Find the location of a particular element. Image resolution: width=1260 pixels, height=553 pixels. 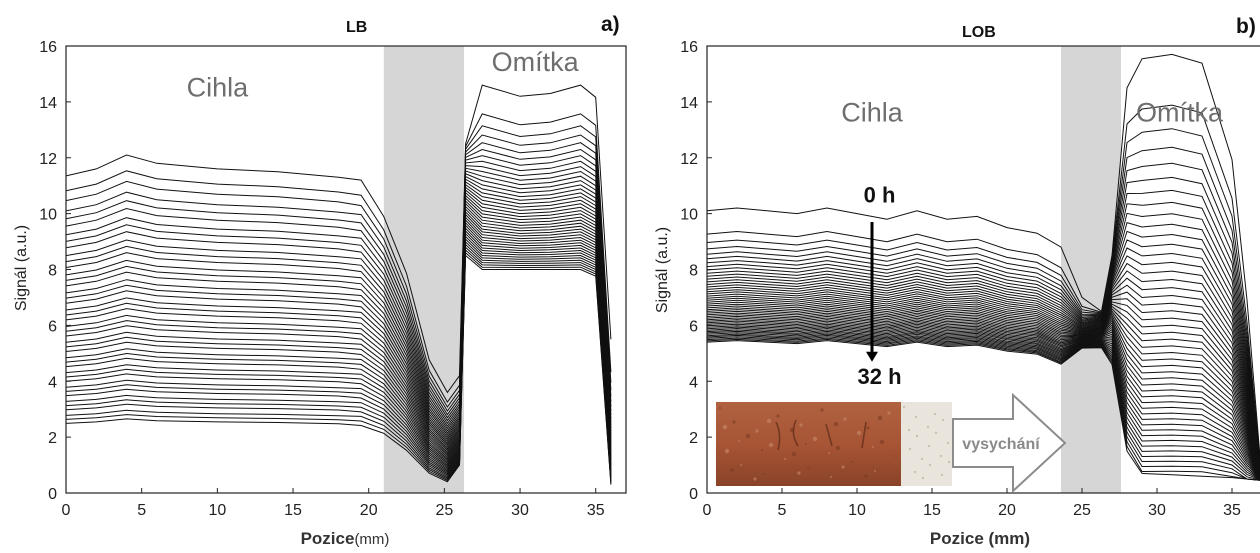

panel-b-tag: b) is located at coordinates (1246, 26).